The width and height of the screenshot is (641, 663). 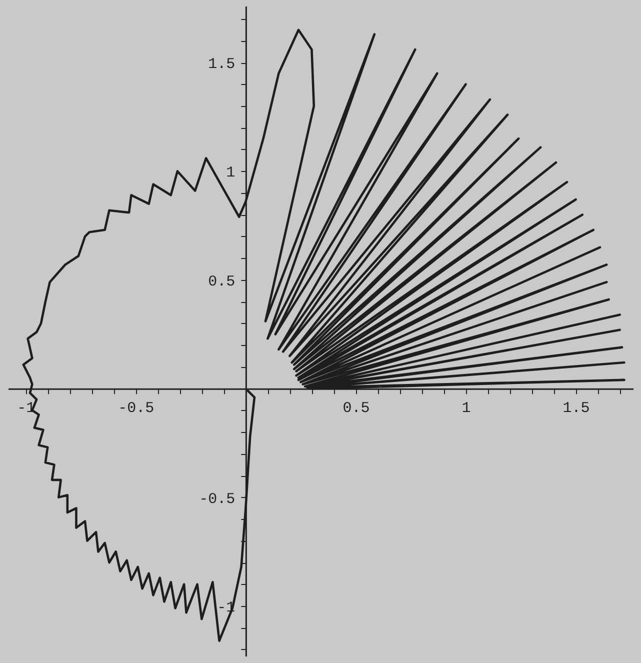 I want to click on x-tick-label: 1.5, so click(x=576, y=409).